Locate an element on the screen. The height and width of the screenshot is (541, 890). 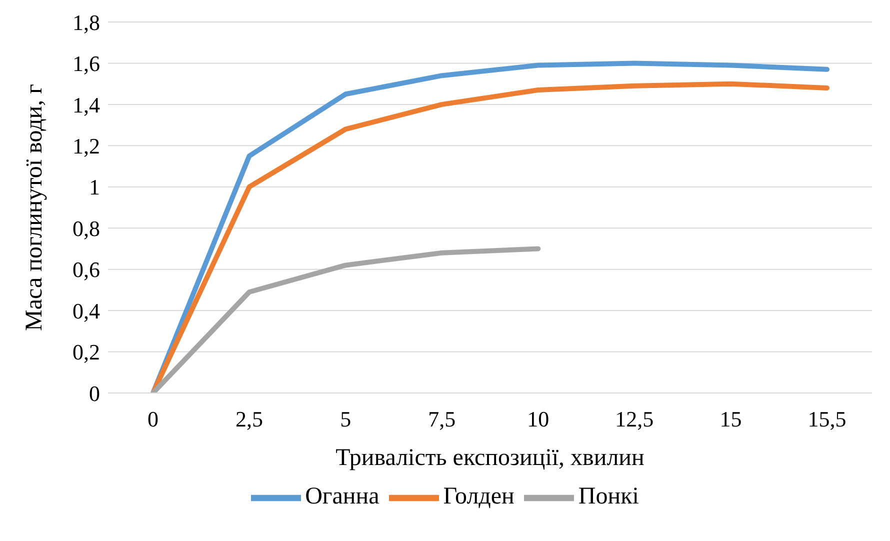
x-tick-label: 15 is located at coordinates (731, 419).